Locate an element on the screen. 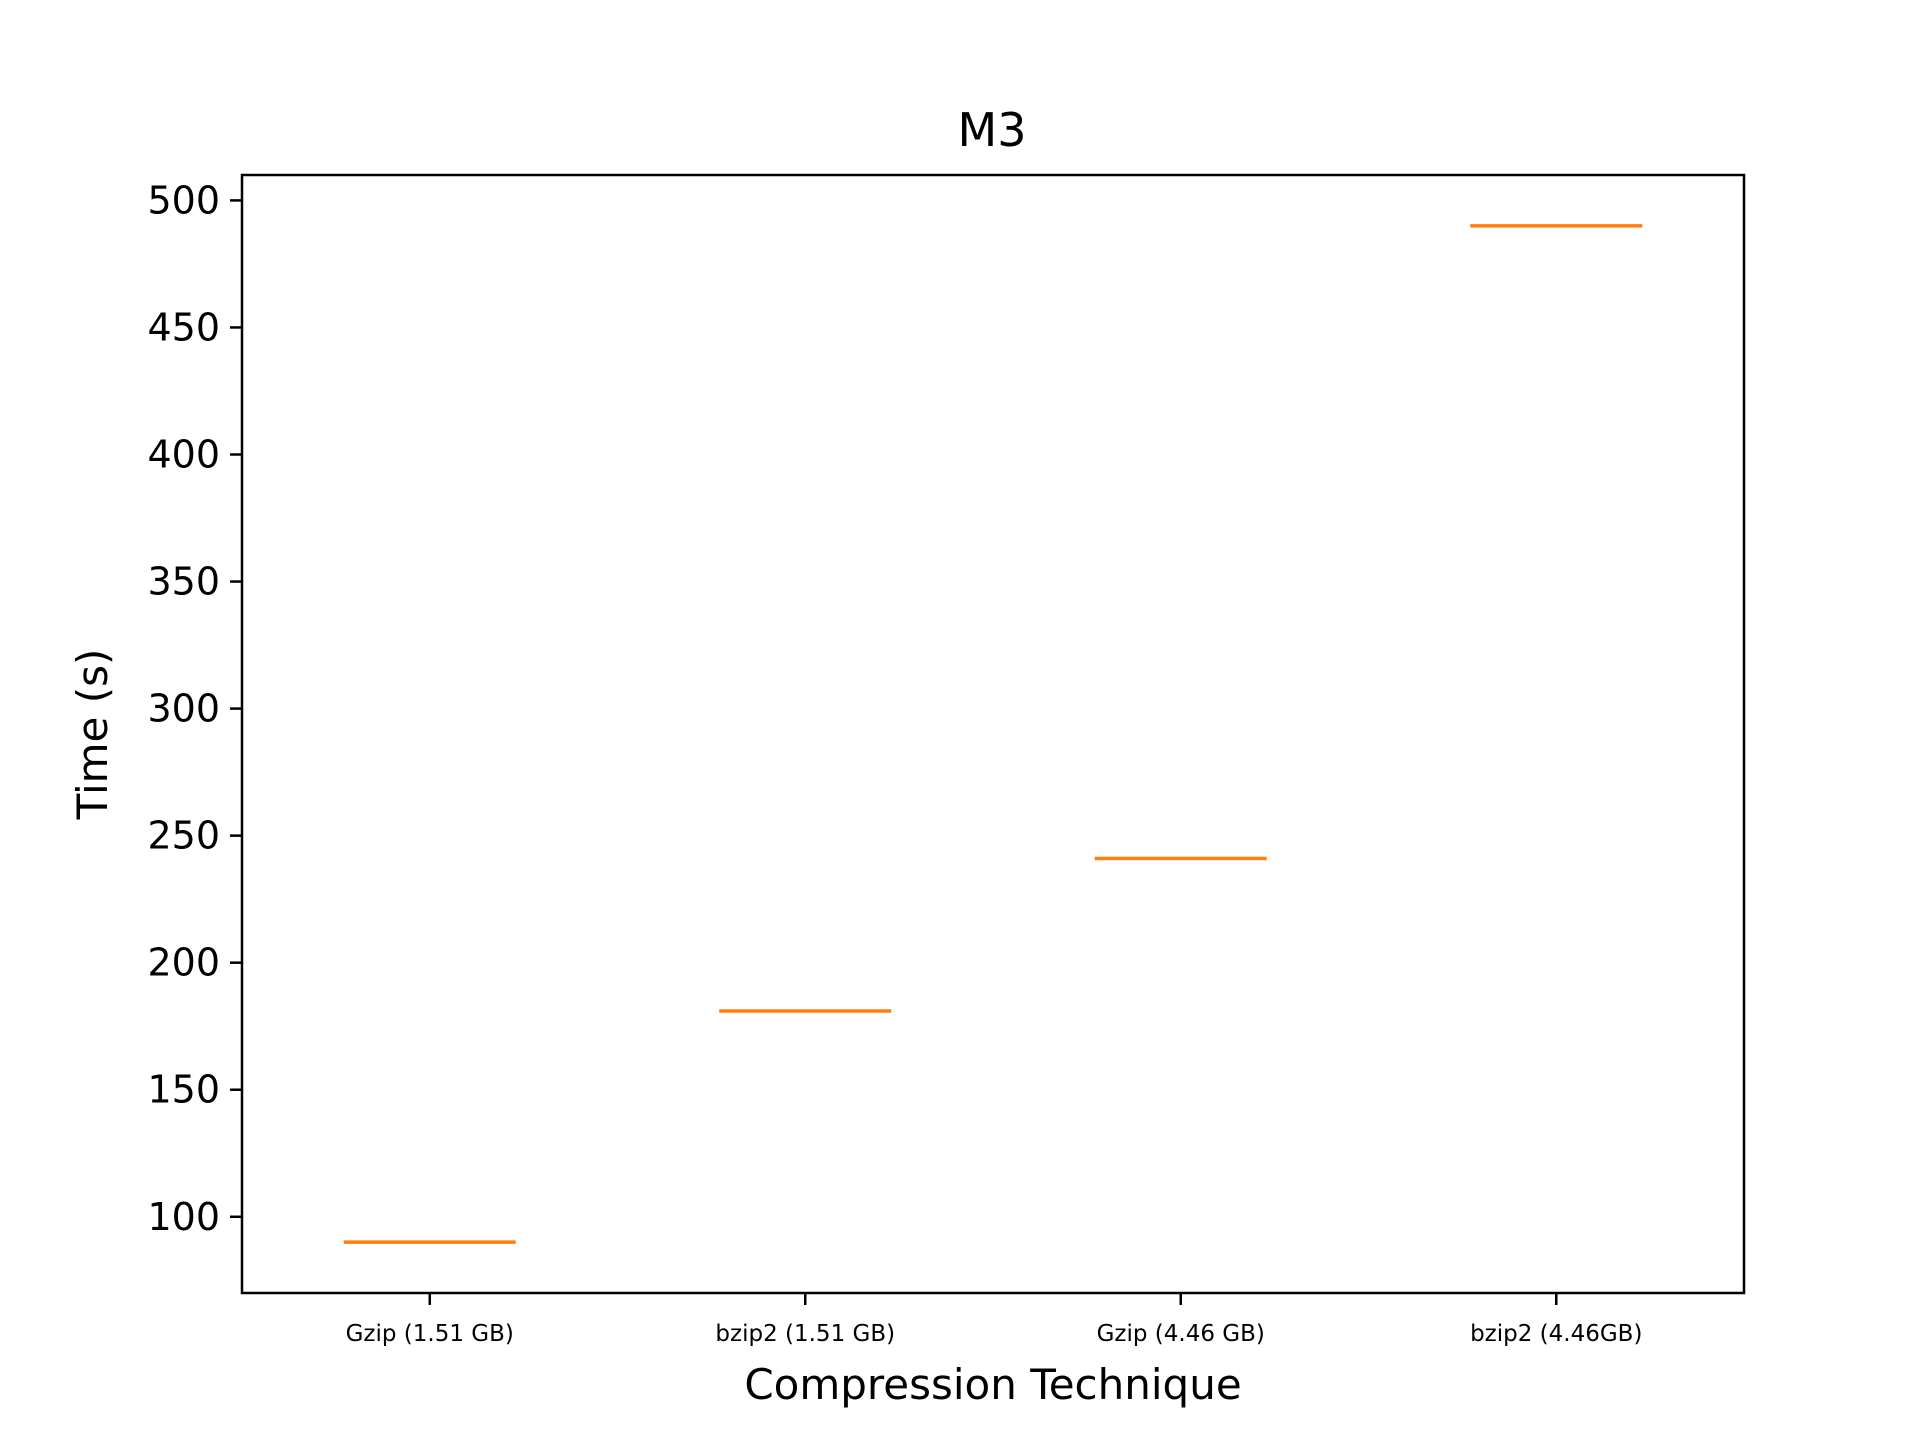 Image resolution: width=1920 pixels, height=1440 pixels. y-tick-label: 450 is located at coordinates (183, 327).